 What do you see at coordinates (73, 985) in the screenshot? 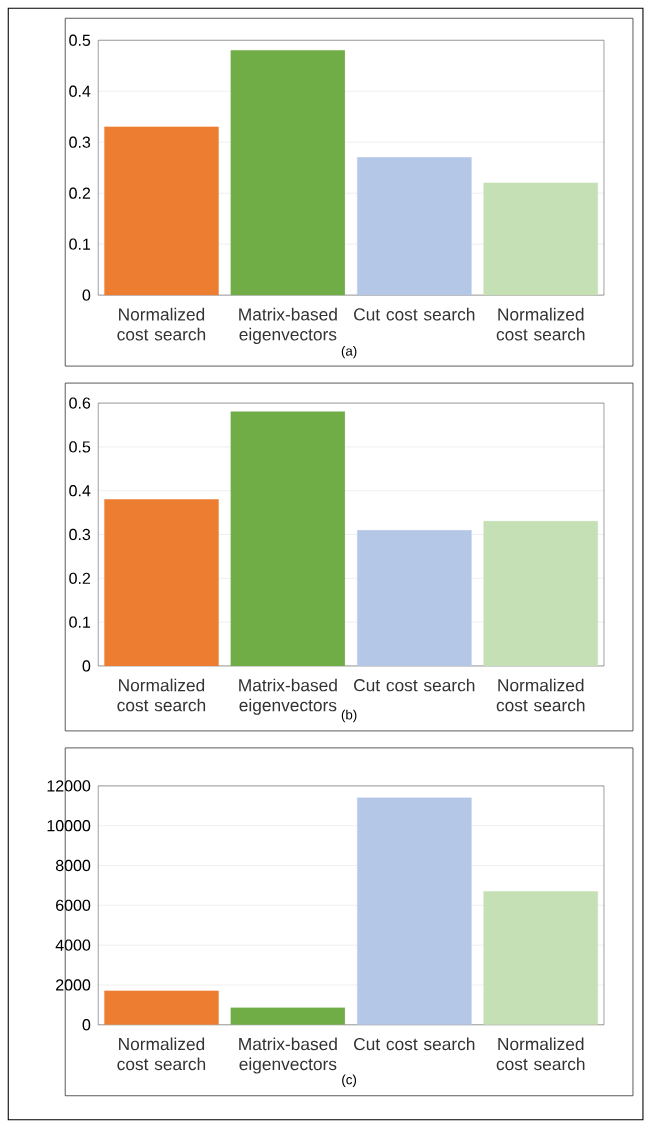
I see `y-tick-label: 2000` at bounding box center [73, 985].